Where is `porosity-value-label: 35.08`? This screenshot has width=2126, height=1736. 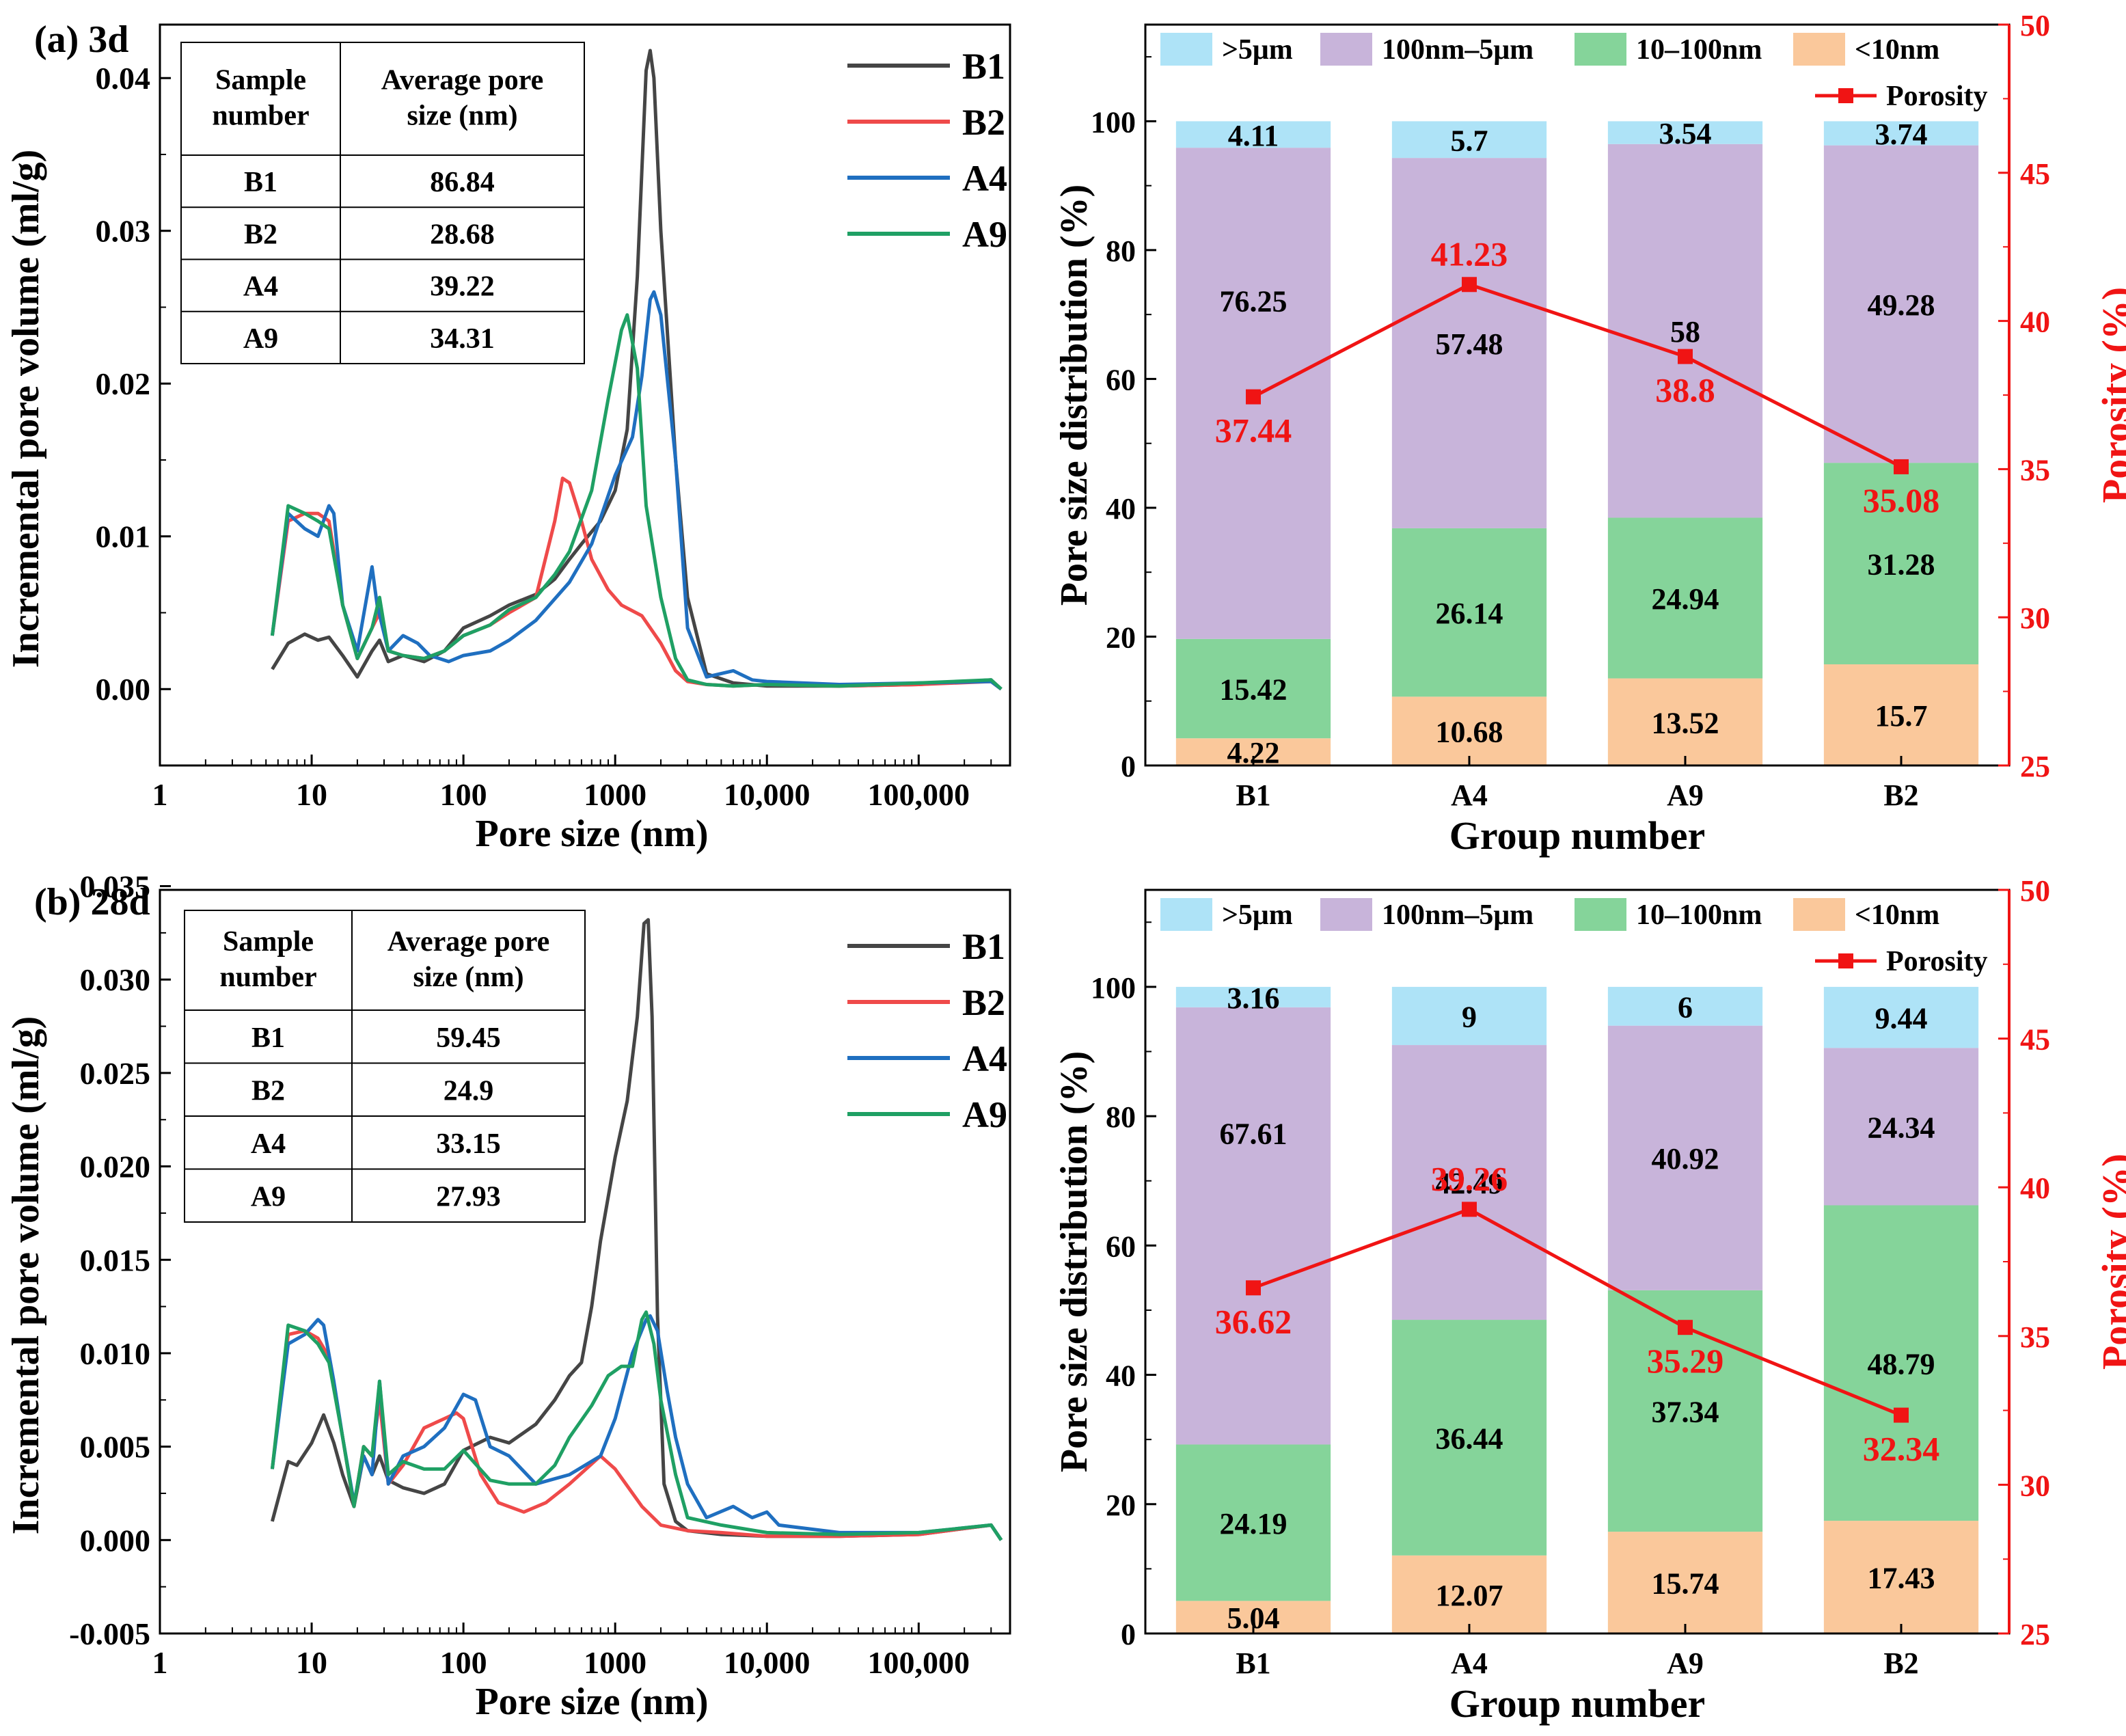 porosity-value-label: 35.08 is located at coordinates (1901, 500).